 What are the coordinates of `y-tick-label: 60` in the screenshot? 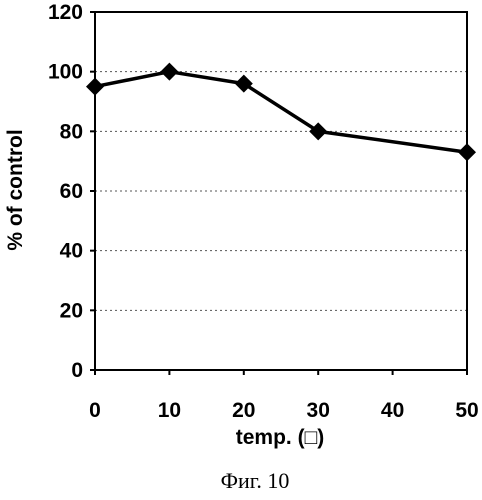 It's located at (71, 191).